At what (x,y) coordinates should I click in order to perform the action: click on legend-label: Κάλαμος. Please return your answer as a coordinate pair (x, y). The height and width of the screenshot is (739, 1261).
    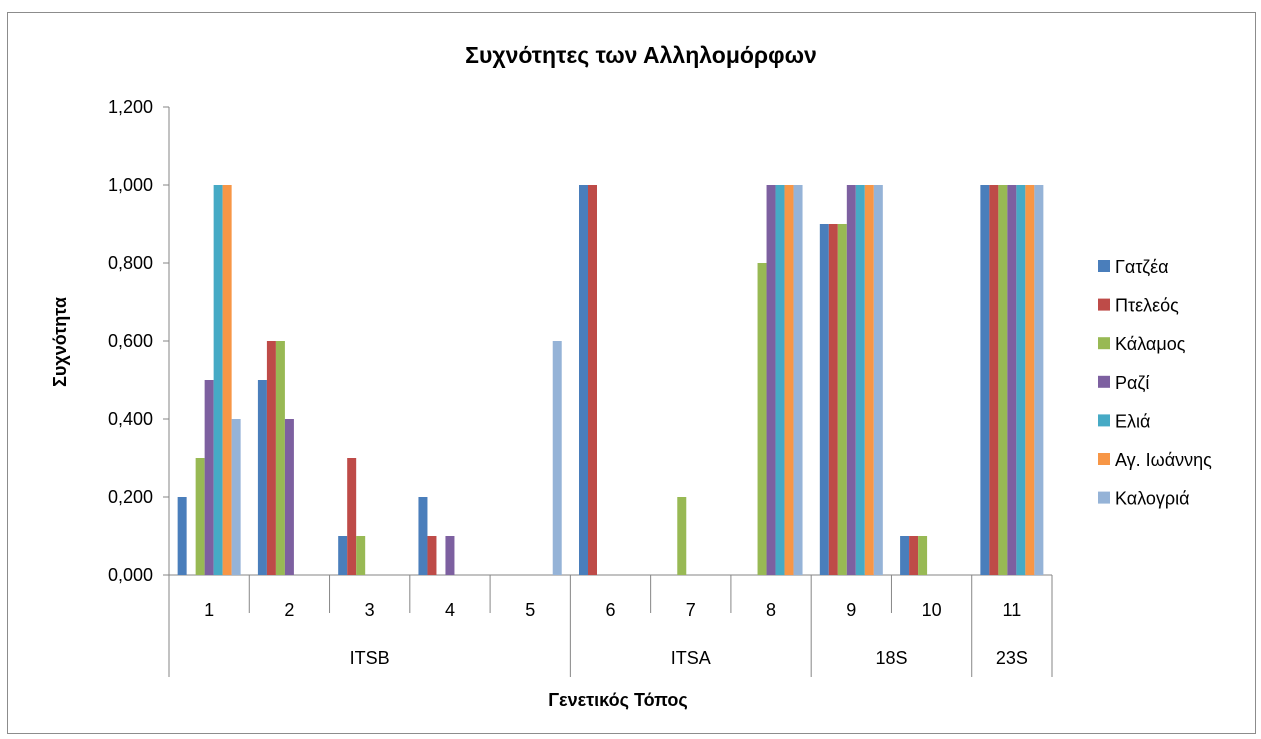
    Looking at the image, I should click on (1150, 344).